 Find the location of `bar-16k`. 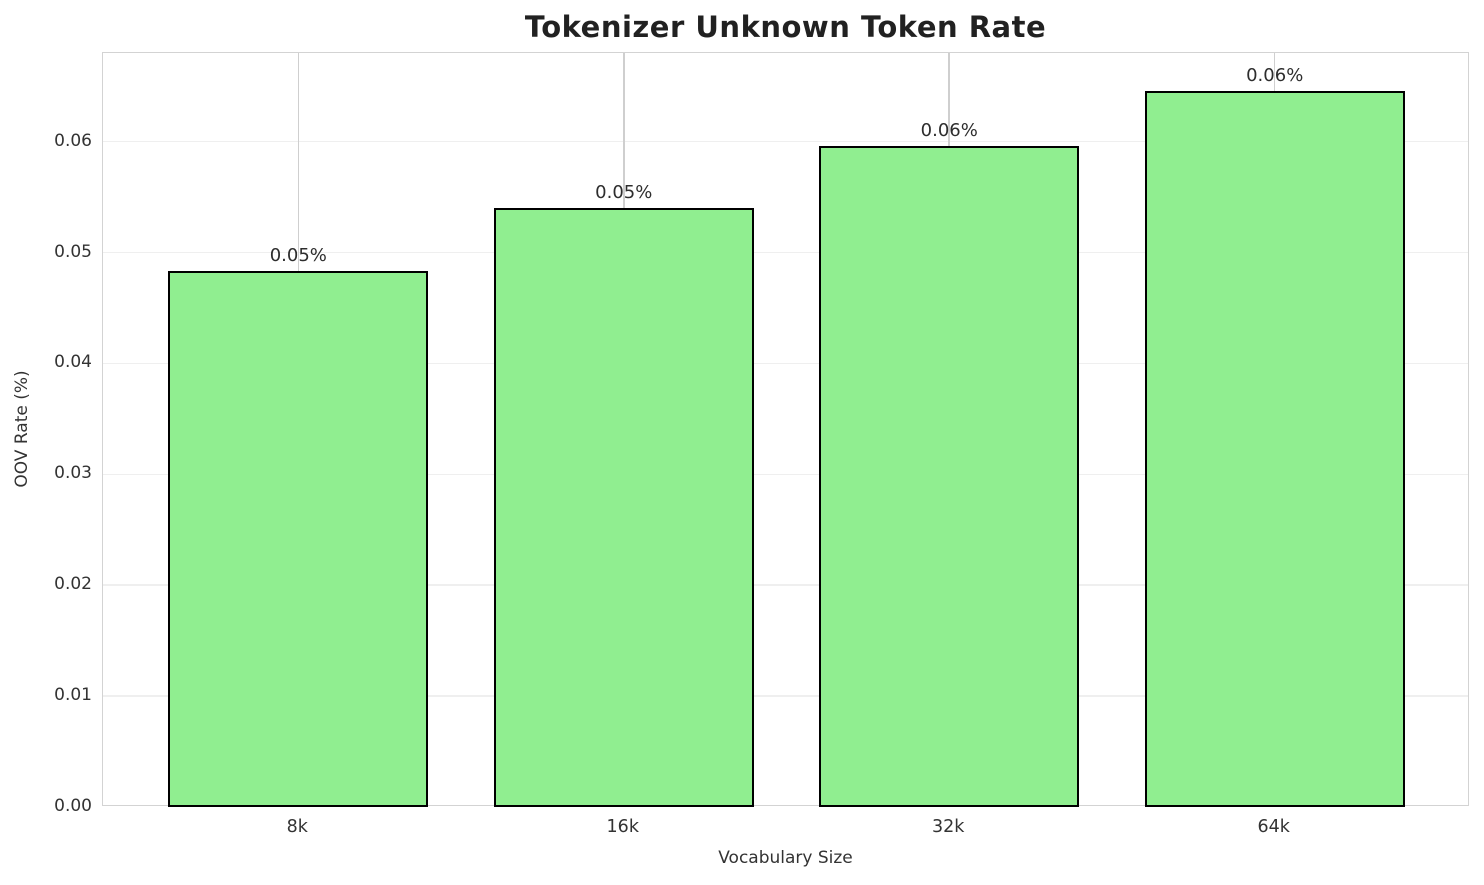

bar-16k is located at coordinates (623, 507).